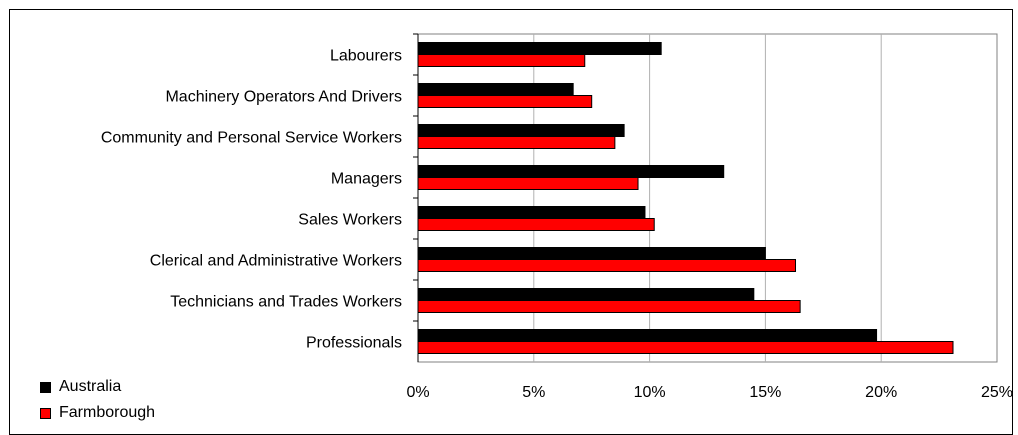  Describe the element at coordinates (533, 392) in the screenshot. I see `x-tick-label: 5%` at that location.